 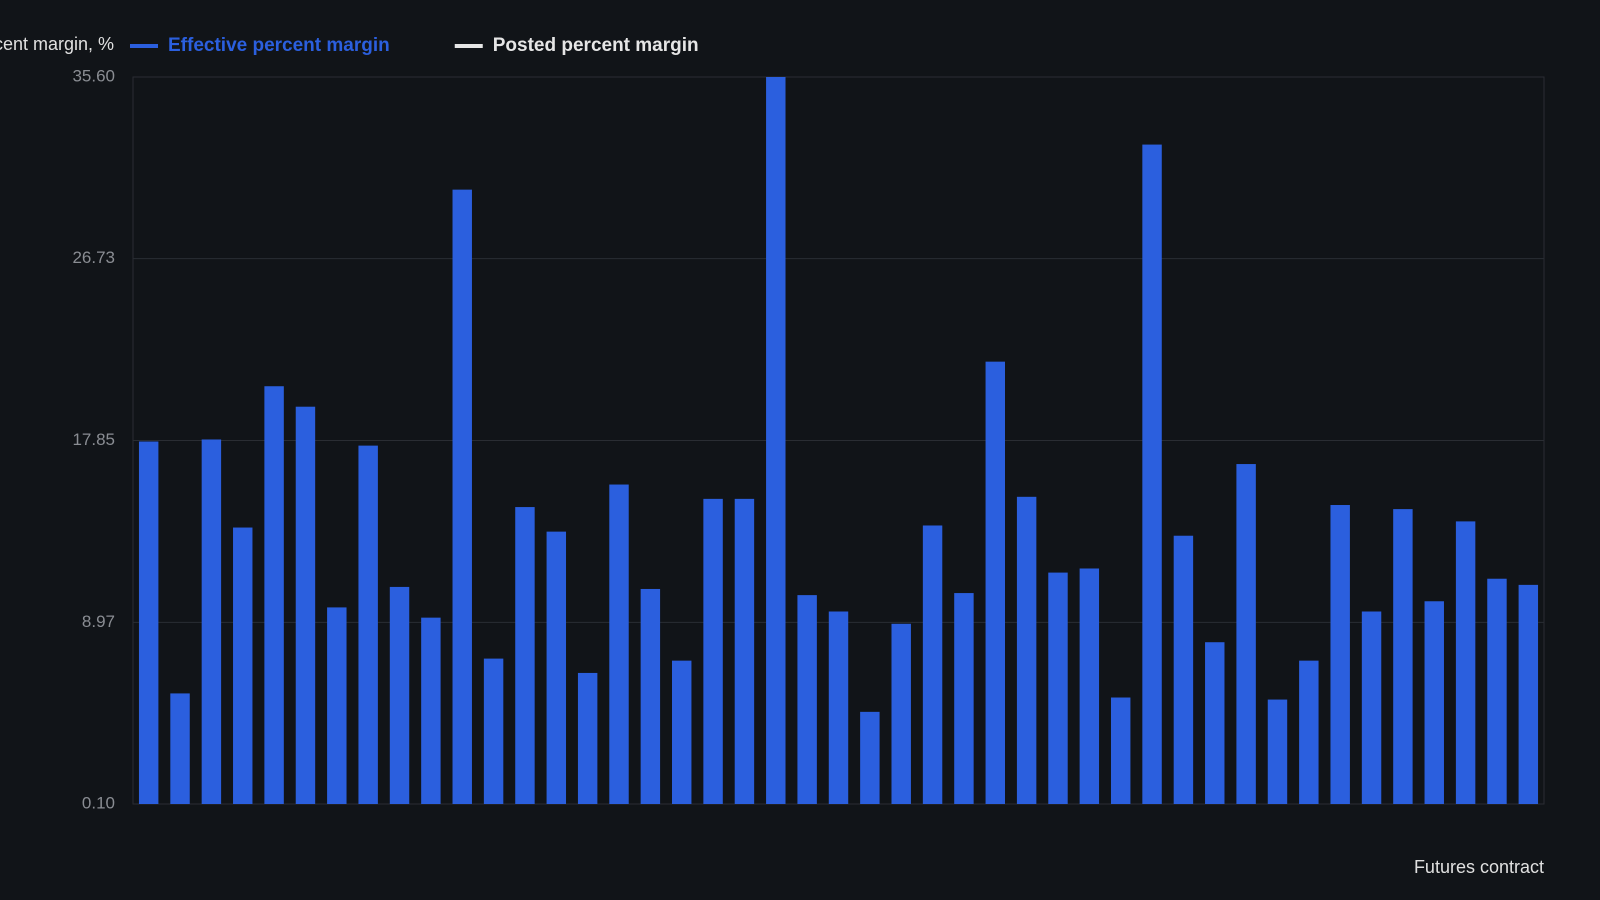 What do you see at coordinates (98, 621) in the screenshot?
I see `y-tick-label: 8.97` at bounding box center [98, 621].